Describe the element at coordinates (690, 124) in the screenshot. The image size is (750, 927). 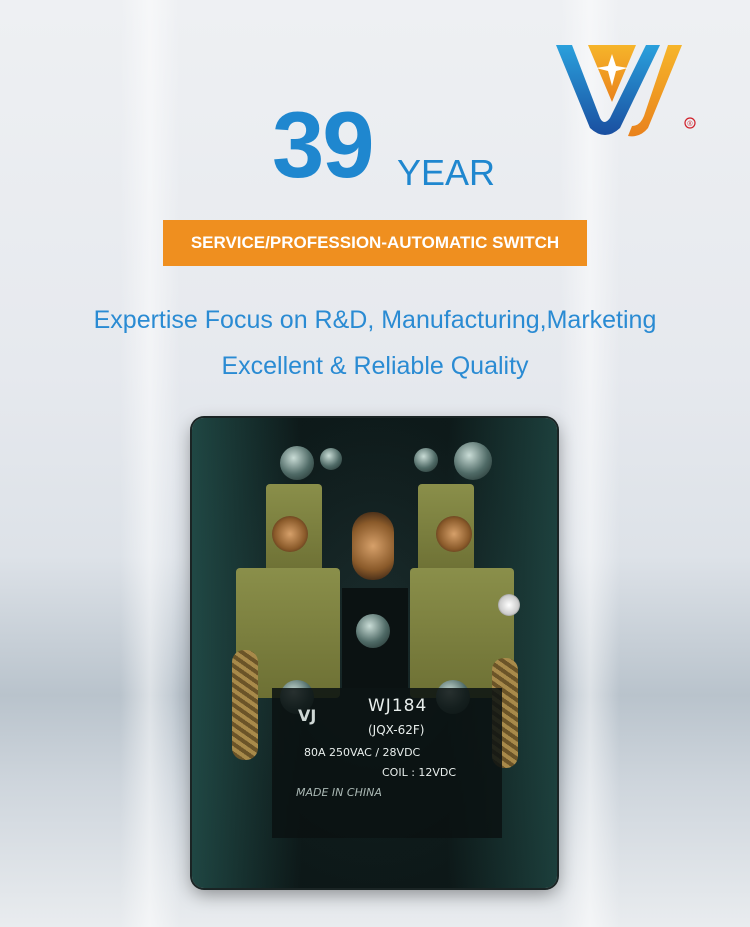
I see `registered-mark: ®` at that location.